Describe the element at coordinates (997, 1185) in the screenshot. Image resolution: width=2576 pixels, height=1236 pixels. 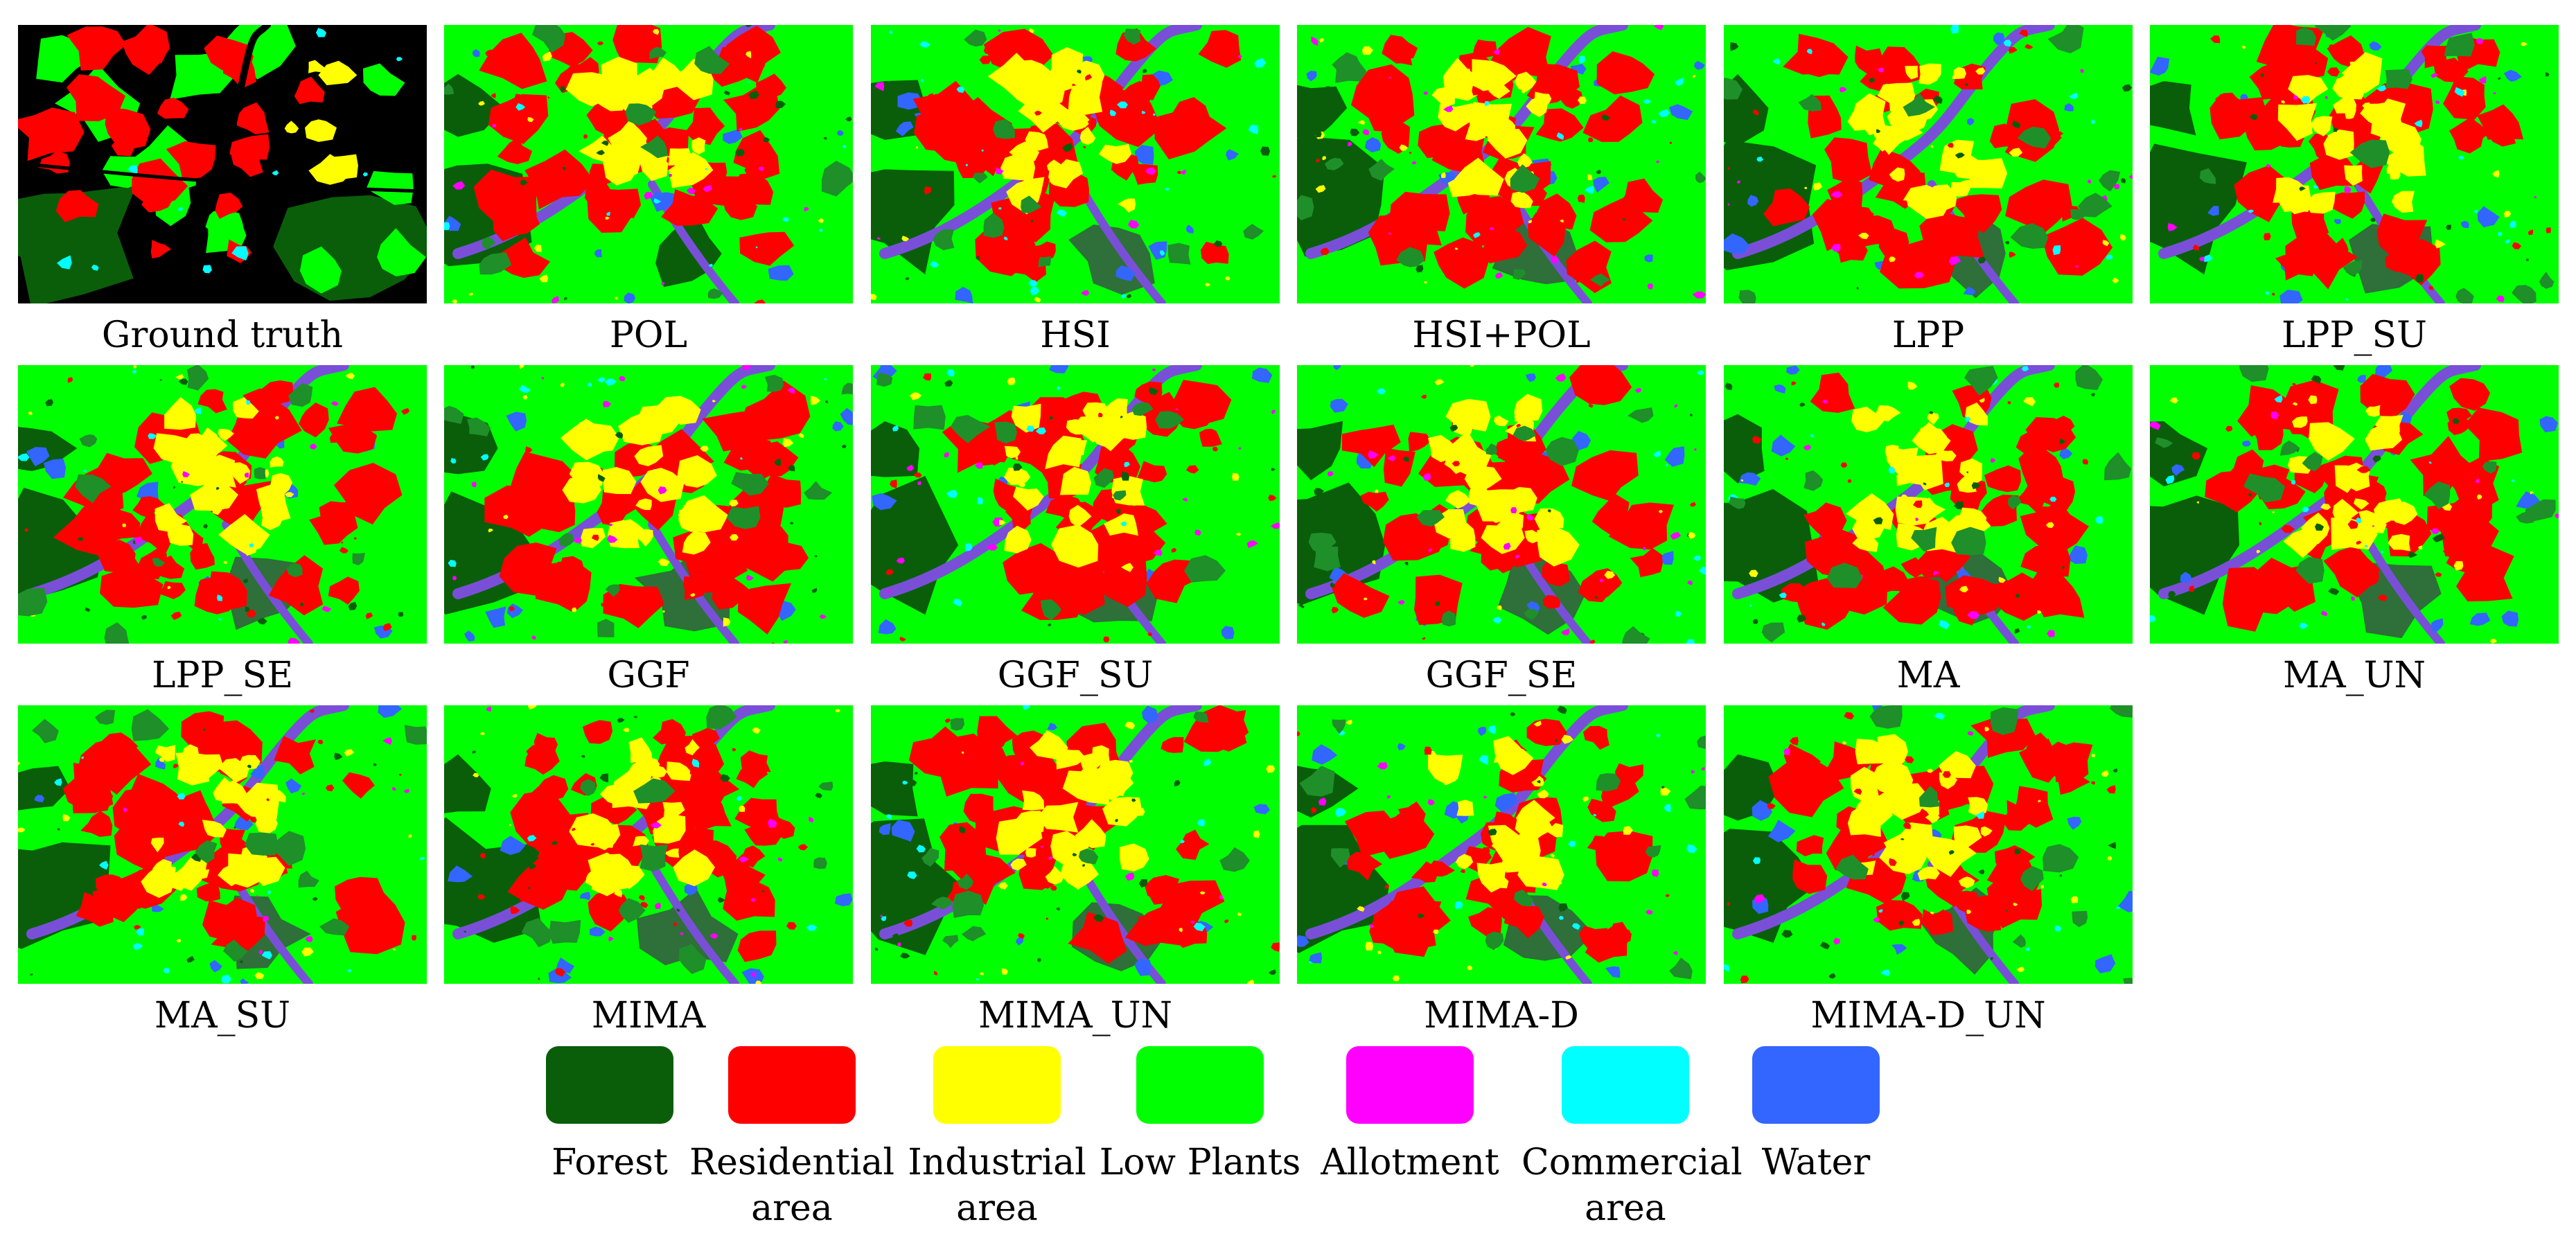
I see `legend-label: Industrial area` at that location.